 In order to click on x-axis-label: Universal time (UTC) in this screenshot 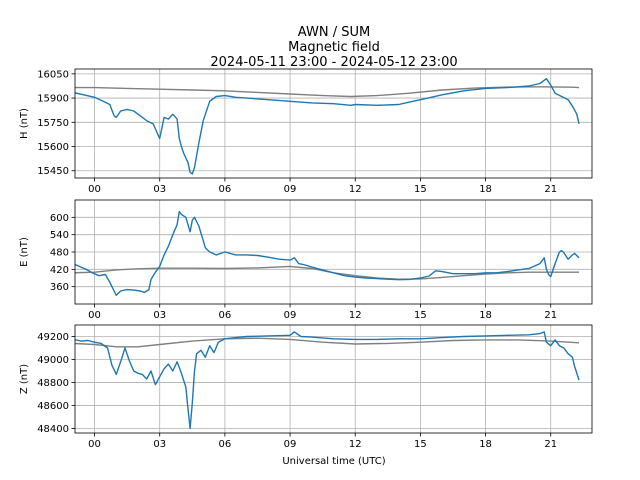, I will do `click(333, 461)`.